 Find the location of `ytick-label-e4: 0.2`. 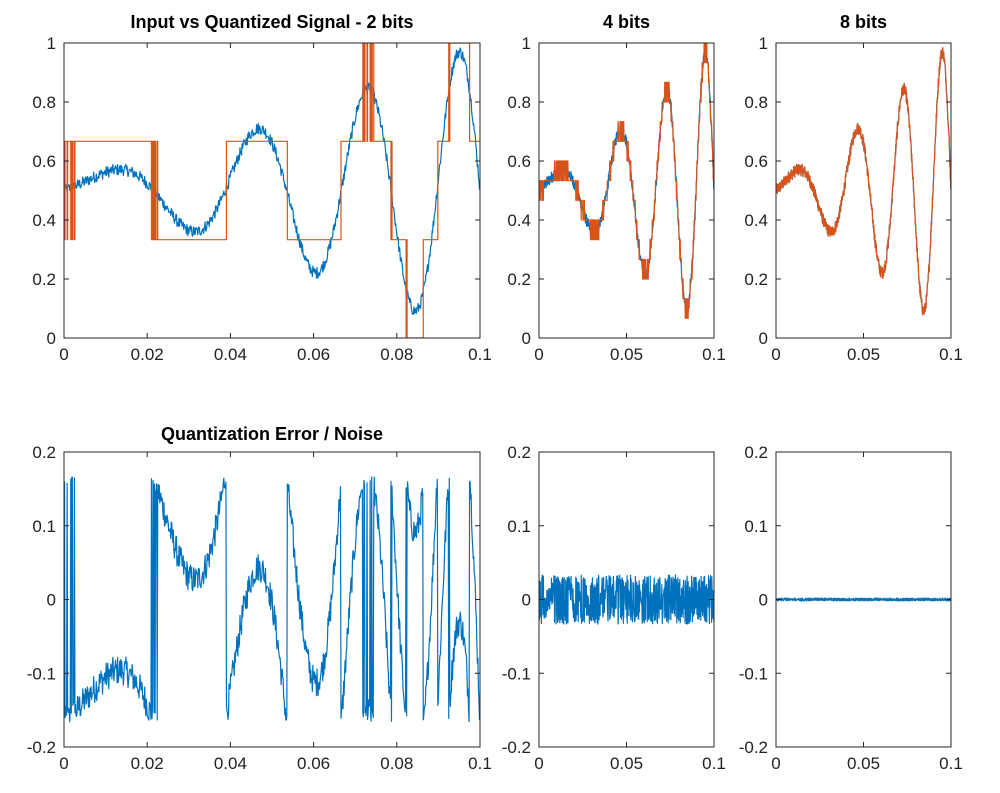

ytick-label-e4: 0.2 is located at coordinates (519, 452).